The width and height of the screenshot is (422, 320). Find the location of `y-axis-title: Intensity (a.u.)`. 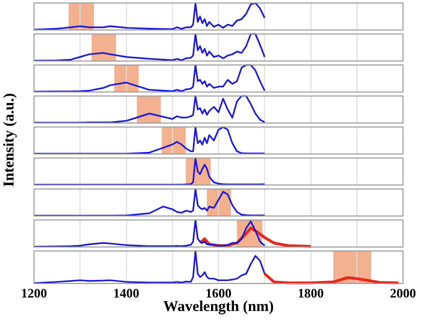

y-axis-title: Intensity (a.u.) is located at coordinates (10, 139).